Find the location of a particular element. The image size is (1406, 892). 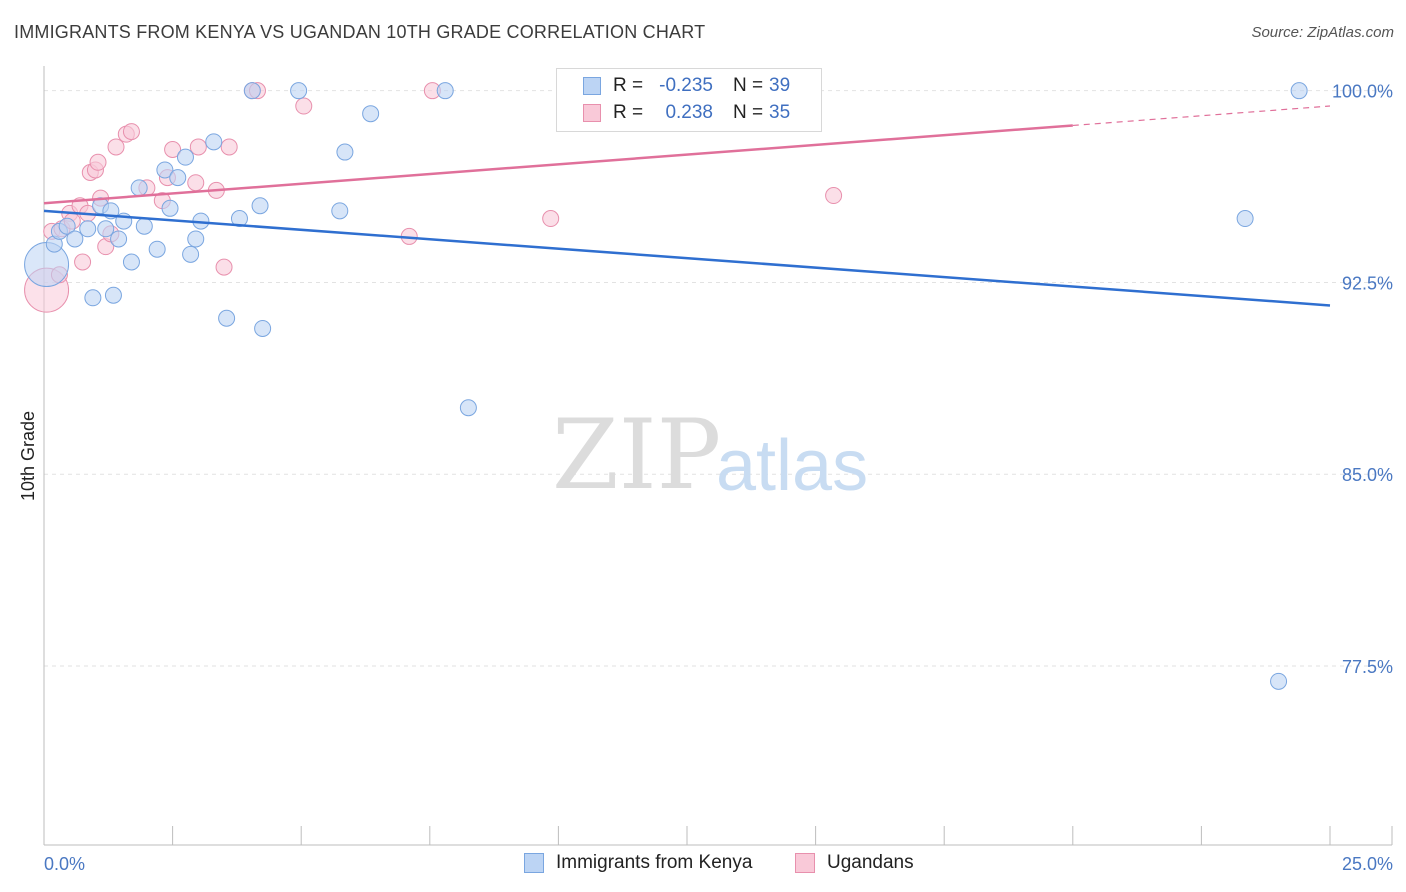

legend-row-uganda: R = 0.238 N = 35 is located at coordinates (703, 113).